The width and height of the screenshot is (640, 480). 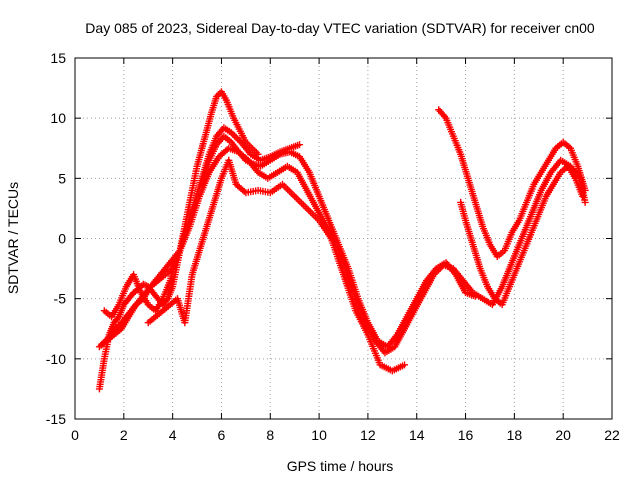 What do you see at coordinates (56, 359) in the screenshot?
I see `y-tick-label: -10` at bounding box center [56, 359].